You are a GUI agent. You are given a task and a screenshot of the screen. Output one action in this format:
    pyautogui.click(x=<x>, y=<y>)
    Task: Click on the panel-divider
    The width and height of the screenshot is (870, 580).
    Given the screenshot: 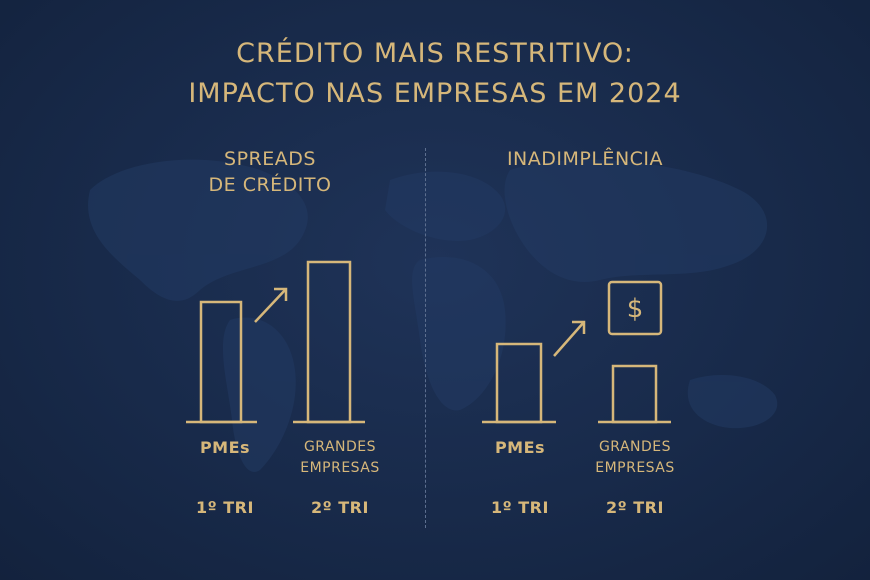 What is the action you would take?
    pyautogui.click(x=425, y=338)
    